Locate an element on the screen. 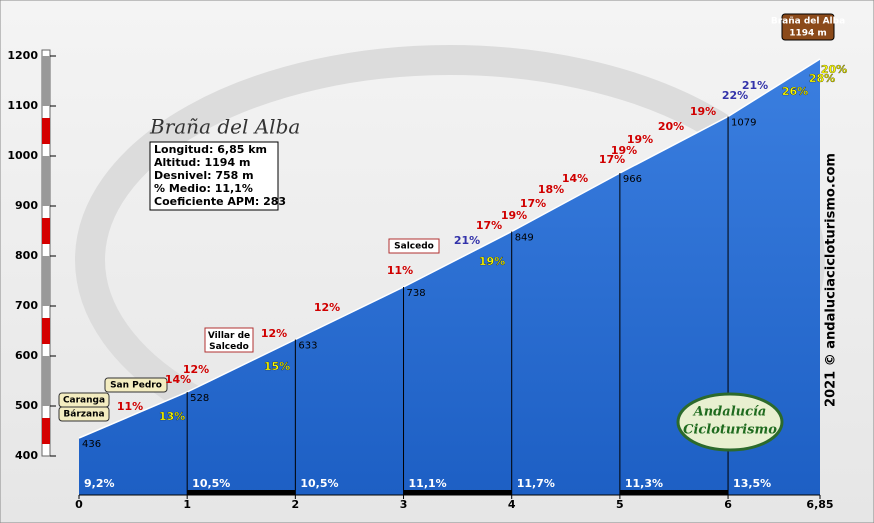 This screenshot has height=523, width=874. x-tick-label: 1 is located at coordinates (187, 504).